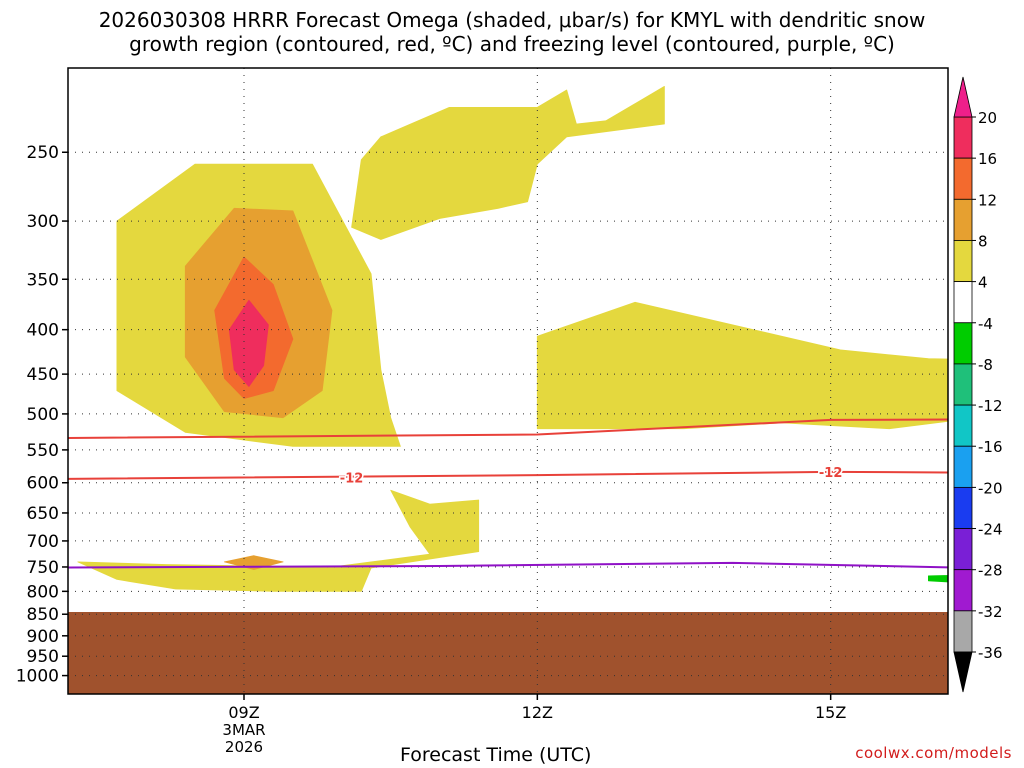 This screenshot has width=1024, height=768. I want to click on y-tick-label-550: 550, so click(43, 451).